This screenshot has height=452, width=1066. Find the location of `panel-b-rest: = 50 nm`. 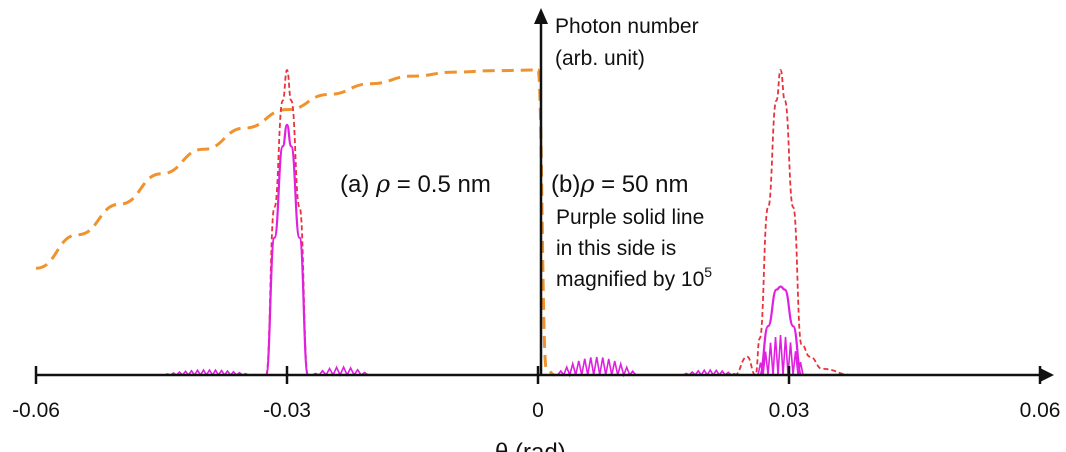

panel-b-rest: = 50 nm is located at coordinates (641, 184).